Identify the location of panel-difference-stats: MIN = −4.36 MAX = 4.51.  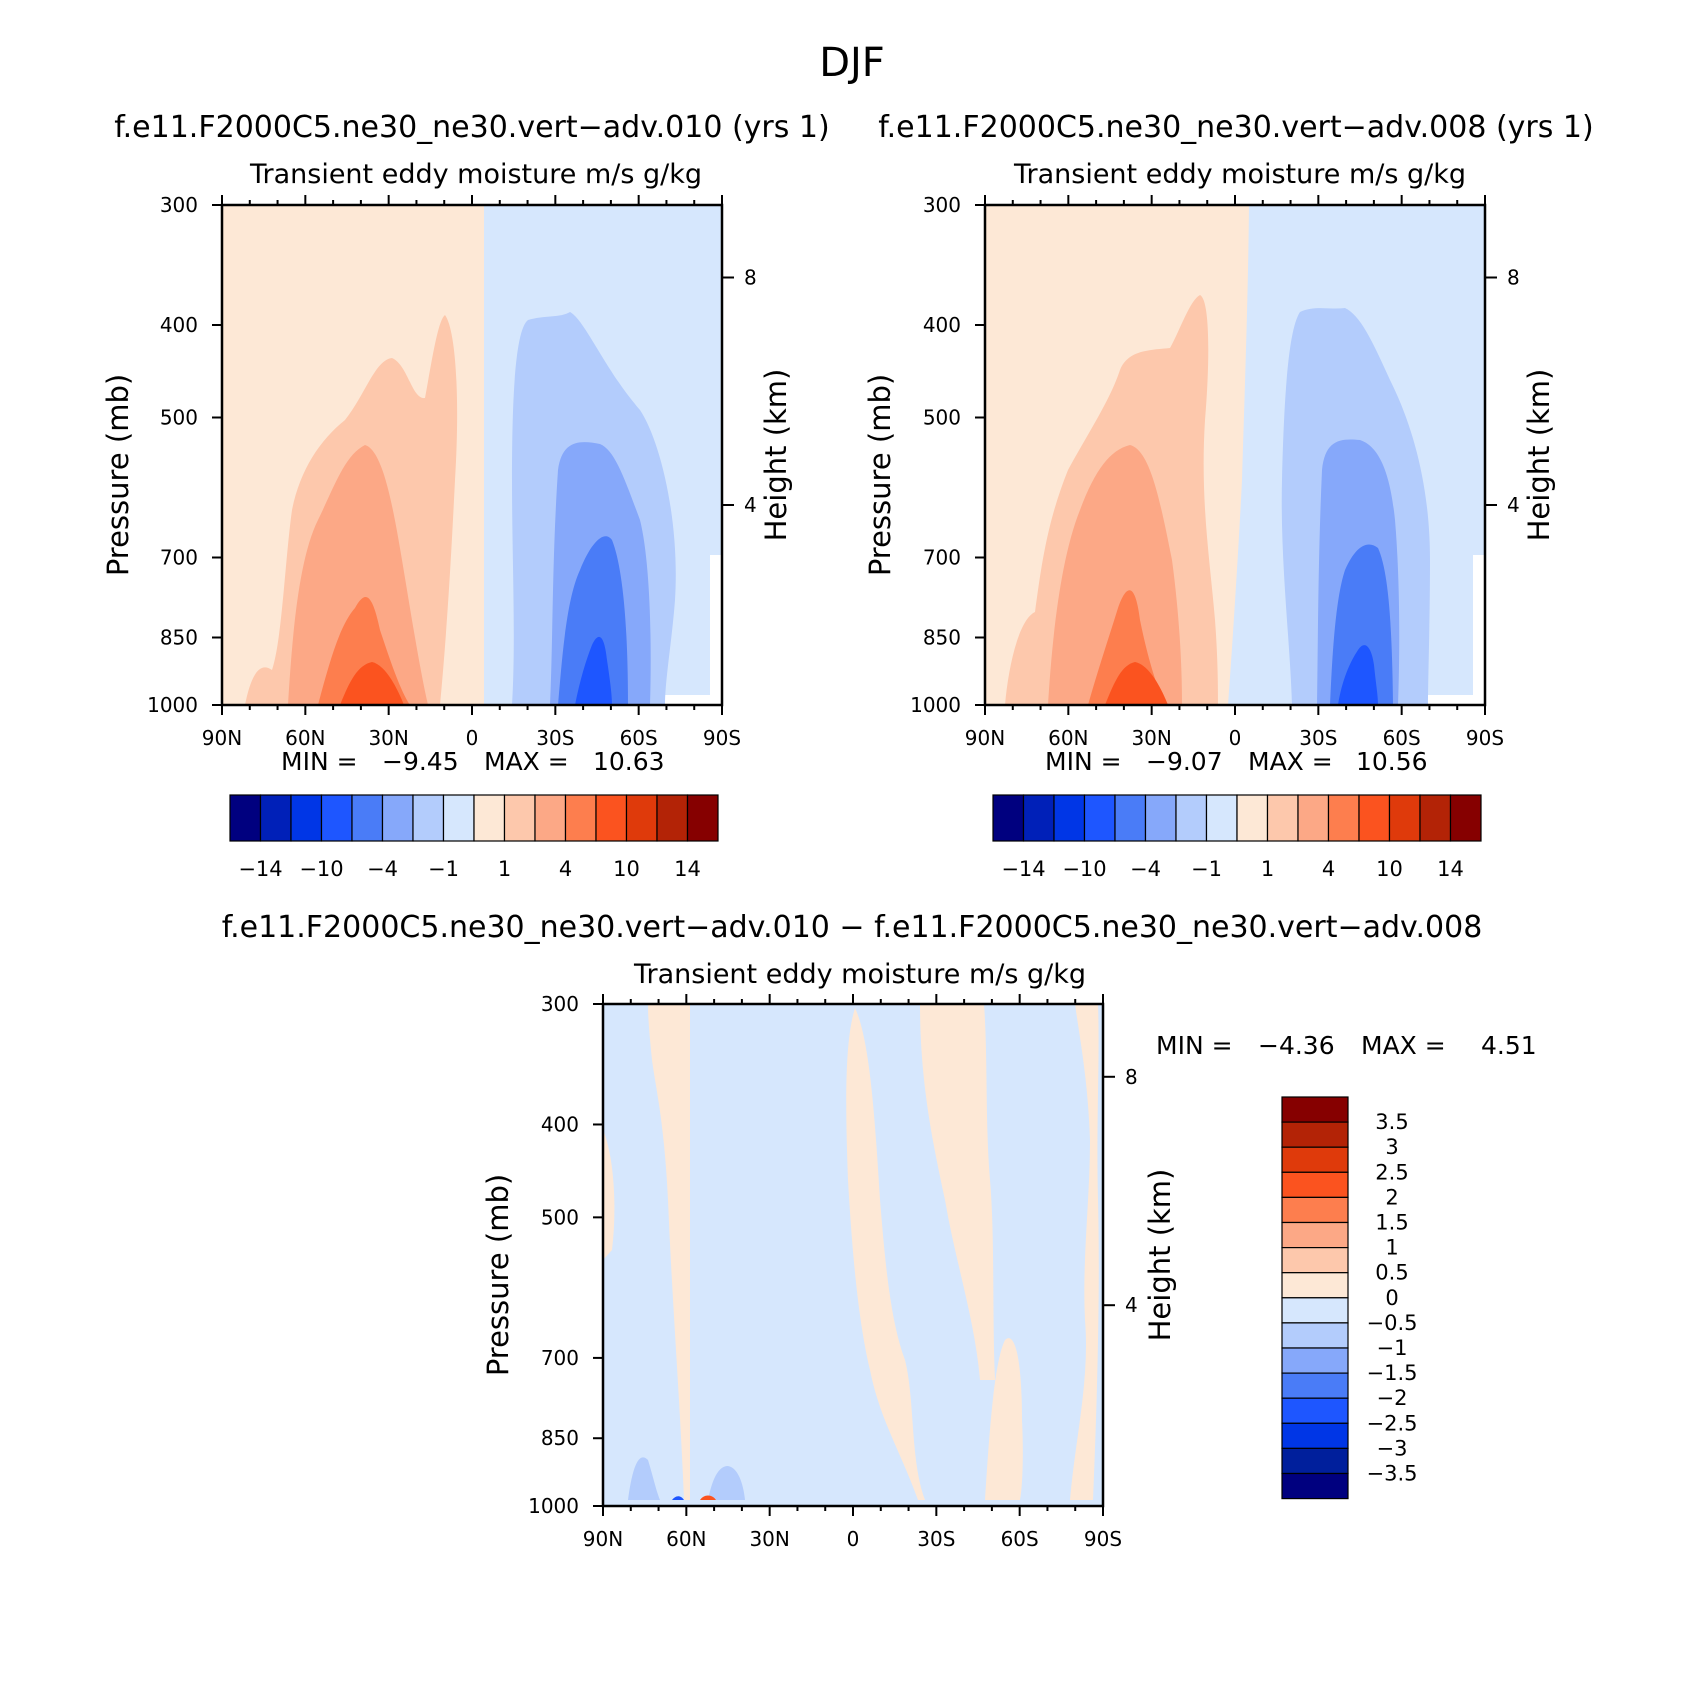
(1346, 1045).